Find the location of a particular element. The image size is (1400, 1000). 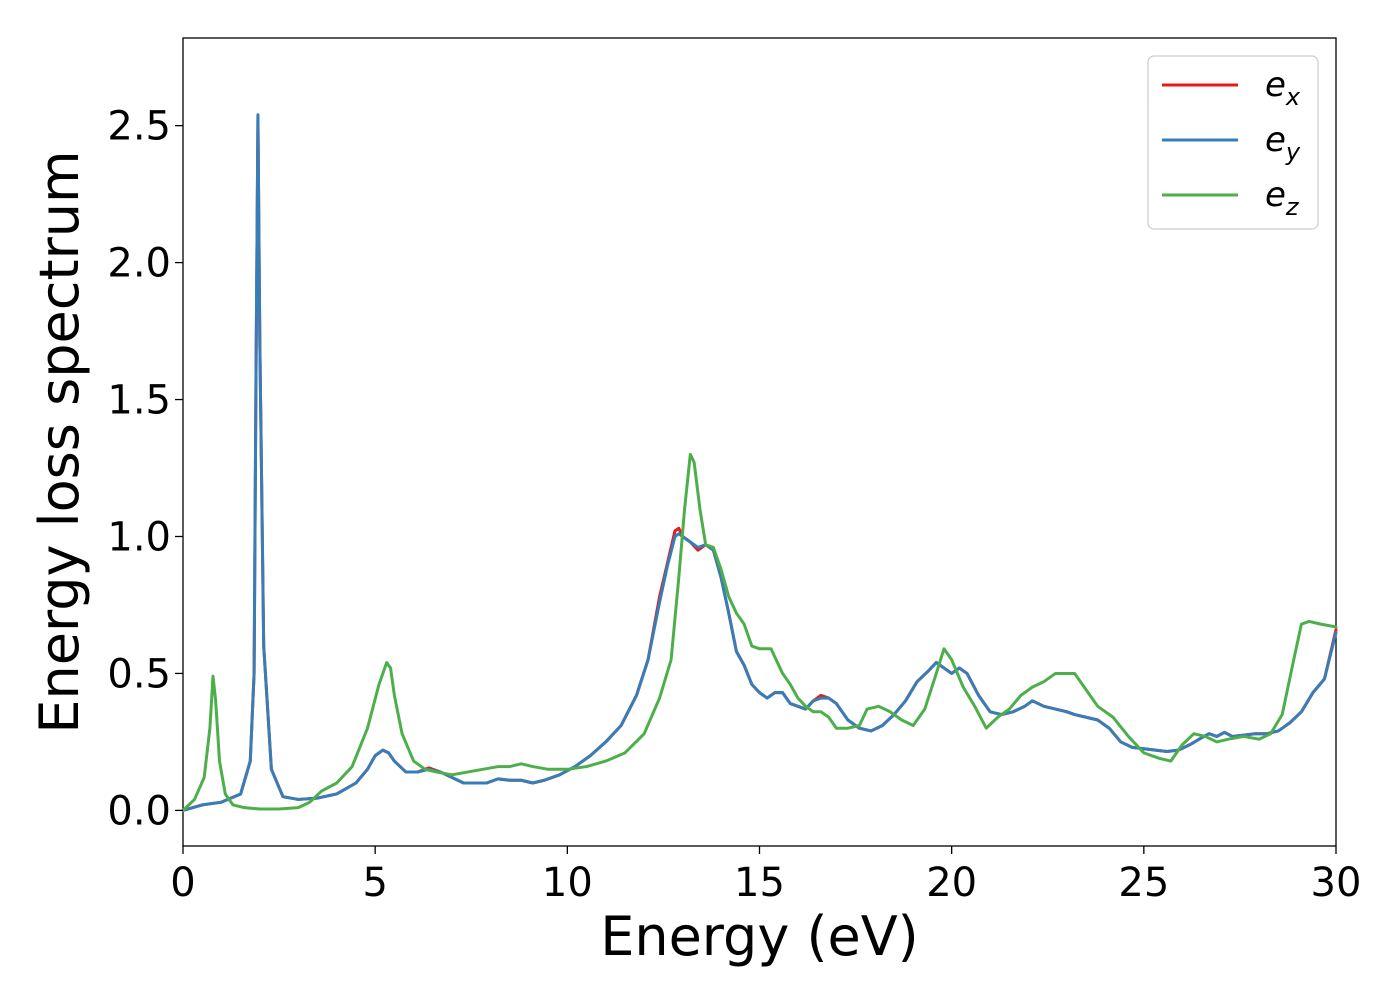

y-axis-ticks: 0.0 0.5 1.0 1.5 2.0 2.5 is located at coordinates (145, 469).